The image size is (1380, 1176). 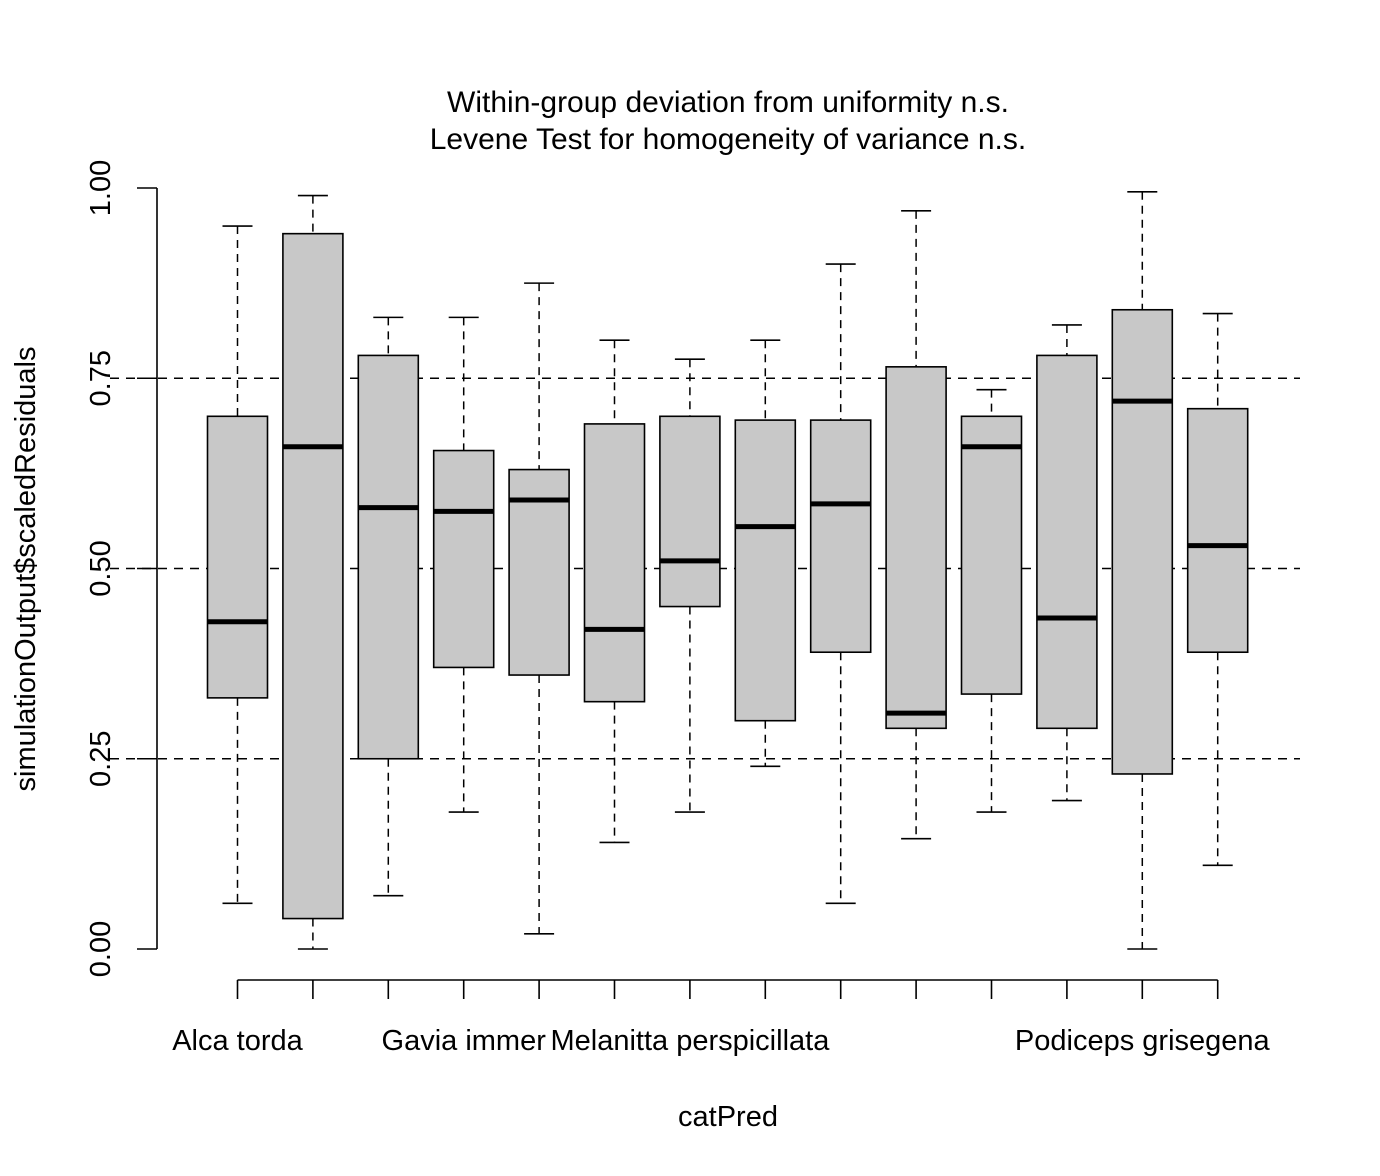 I want to click on y-axis-label: simulationOutput$scaledResiduals, so click(x=26, y=569).